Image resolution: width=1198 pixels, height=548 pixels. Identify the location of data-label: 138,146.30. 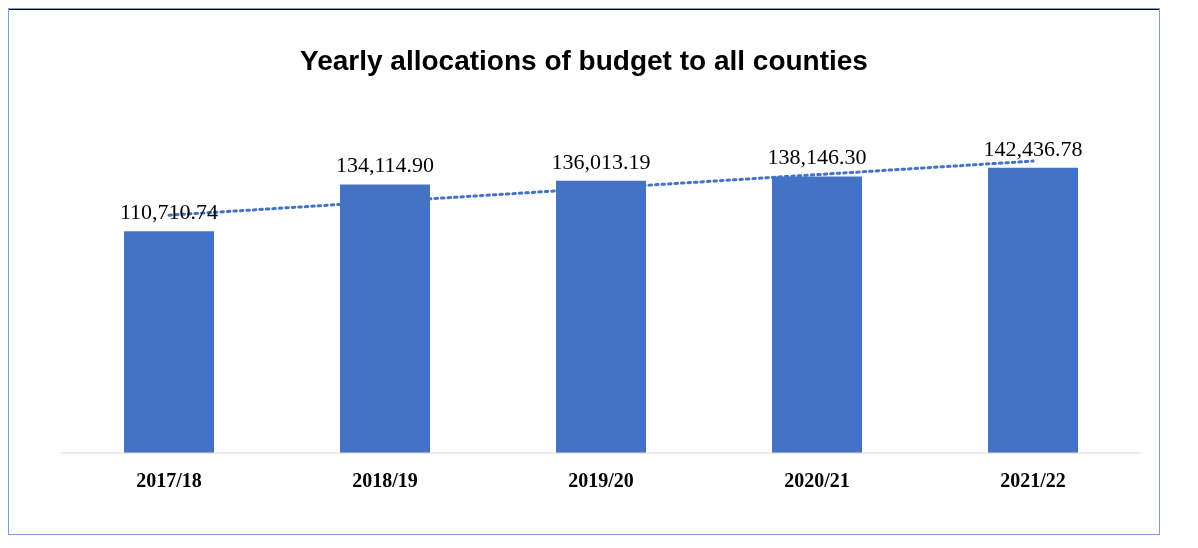
(817, 157).